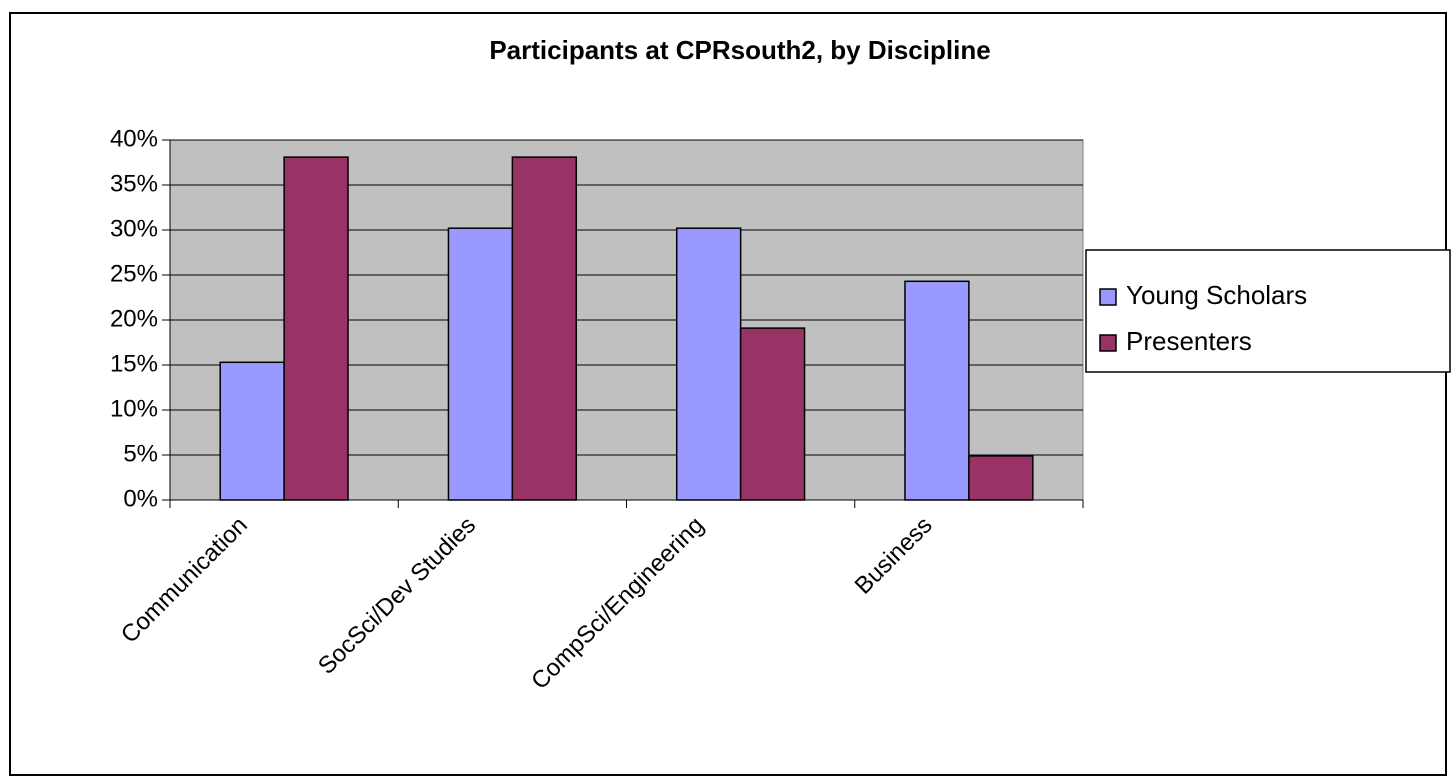  What do you see at coordinates (134, 138) in the screenshot?
I see `y-tick-label: 40%` at bounding box center [134, 138].